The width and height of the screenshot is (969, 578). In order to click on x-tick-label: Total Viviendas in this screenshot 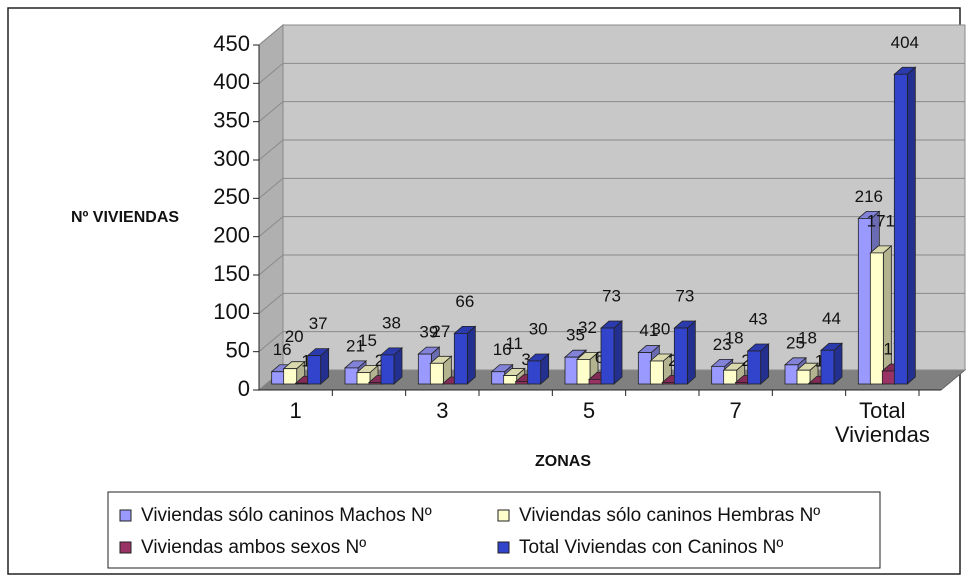, I will do `click(882, 422)`.